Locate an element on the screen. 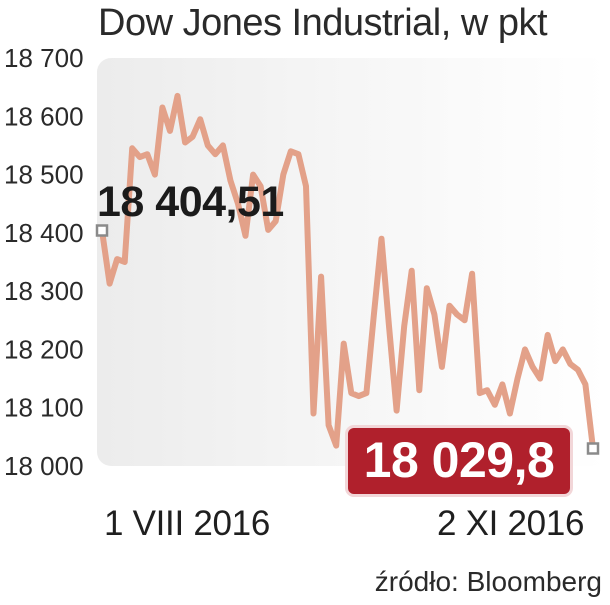 This screenshot has height=605, width=610. x-tick-end: 2 XI 2016 is located at coordinates (511, 523).